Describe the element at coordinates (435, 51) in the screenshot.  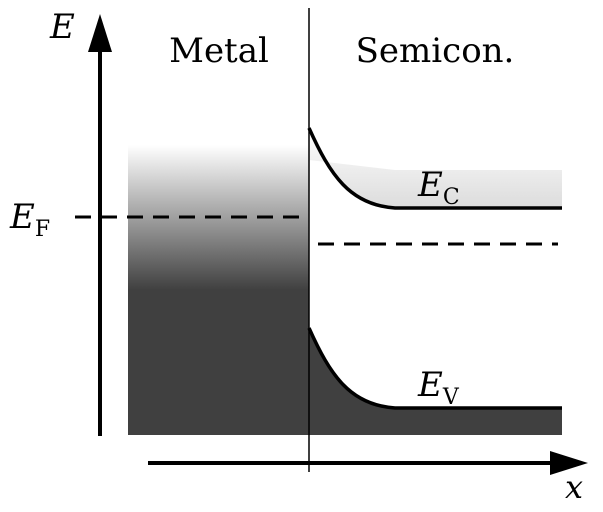
I see `semiconductor-label: Semicon.` at that location.